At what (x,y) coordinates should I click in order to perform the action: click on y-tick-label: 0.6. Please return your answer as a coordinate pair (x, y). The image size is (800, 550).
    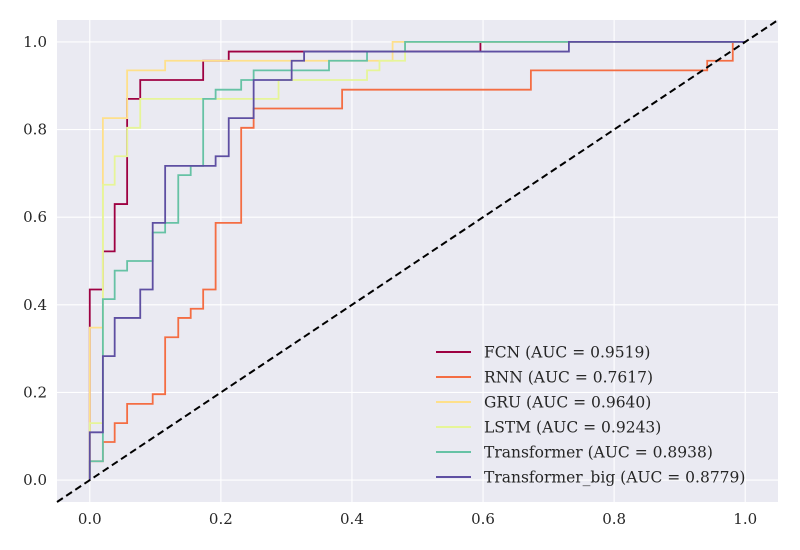
    Looking at the image, I should click on (35, 217).